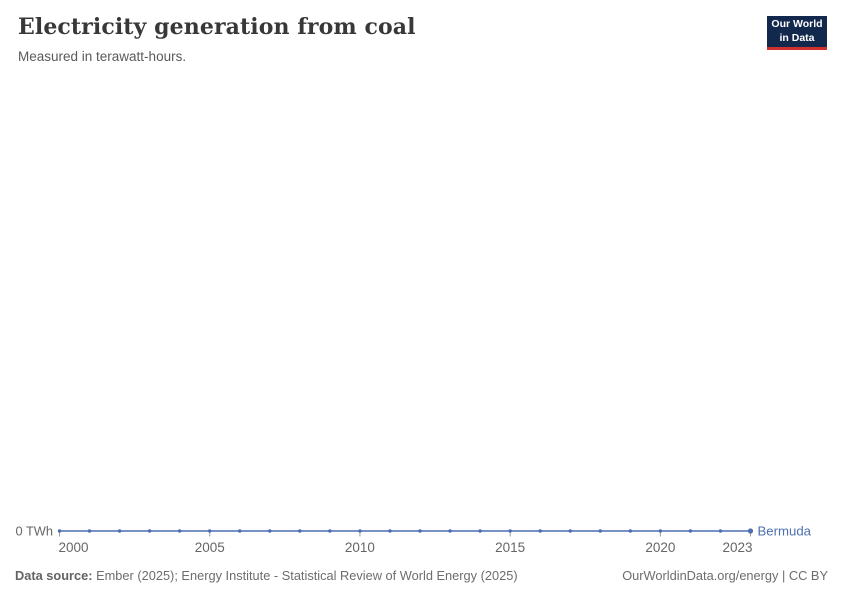  I want to click on x-tick-label: 2015, so click(510, 547).